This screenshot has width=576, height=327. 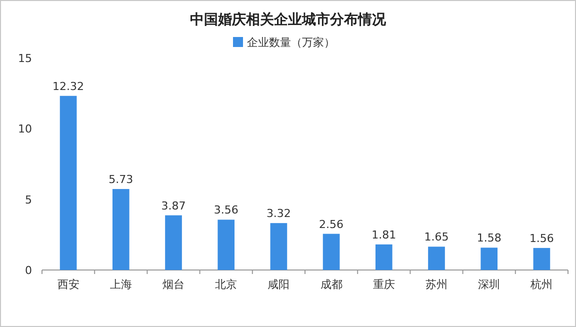 I want to click on x-tick-label: 杭州, so click(x=541, y=284).